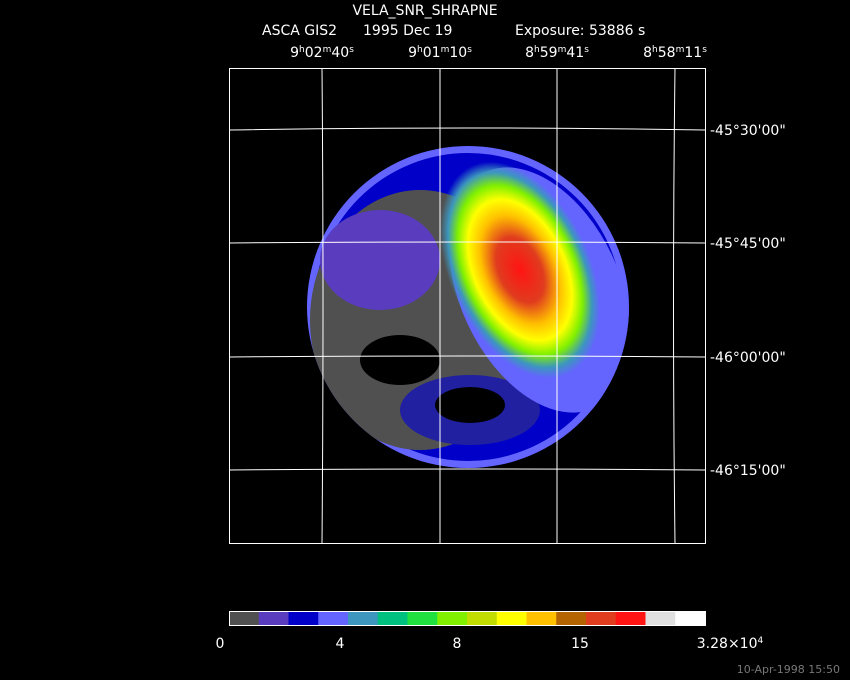 Image resolution: width=850 pixels, height=680 pixels. I want to click on timestamp: 10-Apr-1998 15:50, so click(788, 669).